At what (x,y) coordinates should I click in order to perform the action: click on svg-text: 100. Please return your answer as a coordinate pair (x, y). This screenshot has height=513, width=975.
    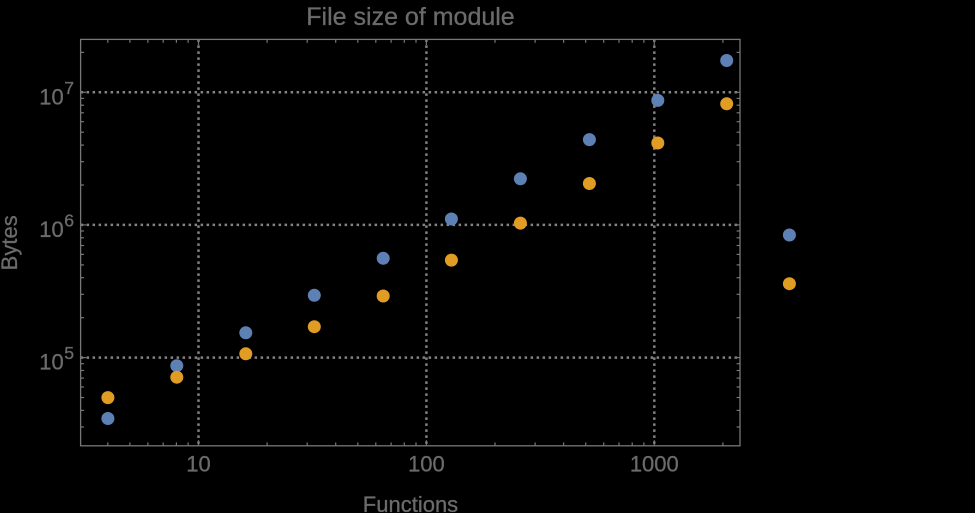
    Looking at the image, I should click on (426, 463).